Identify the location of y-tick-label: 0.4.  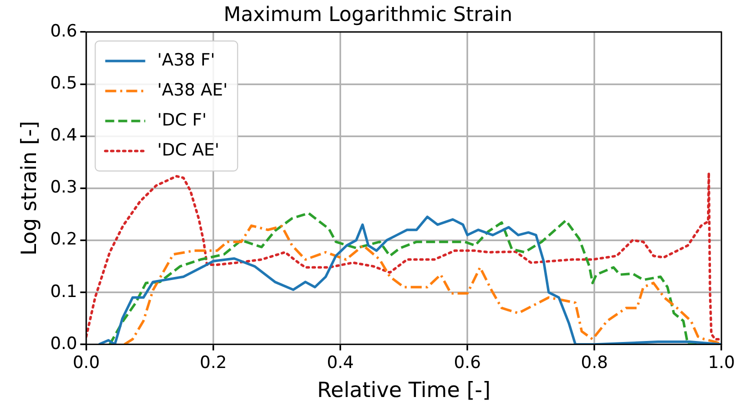
(64, 136).